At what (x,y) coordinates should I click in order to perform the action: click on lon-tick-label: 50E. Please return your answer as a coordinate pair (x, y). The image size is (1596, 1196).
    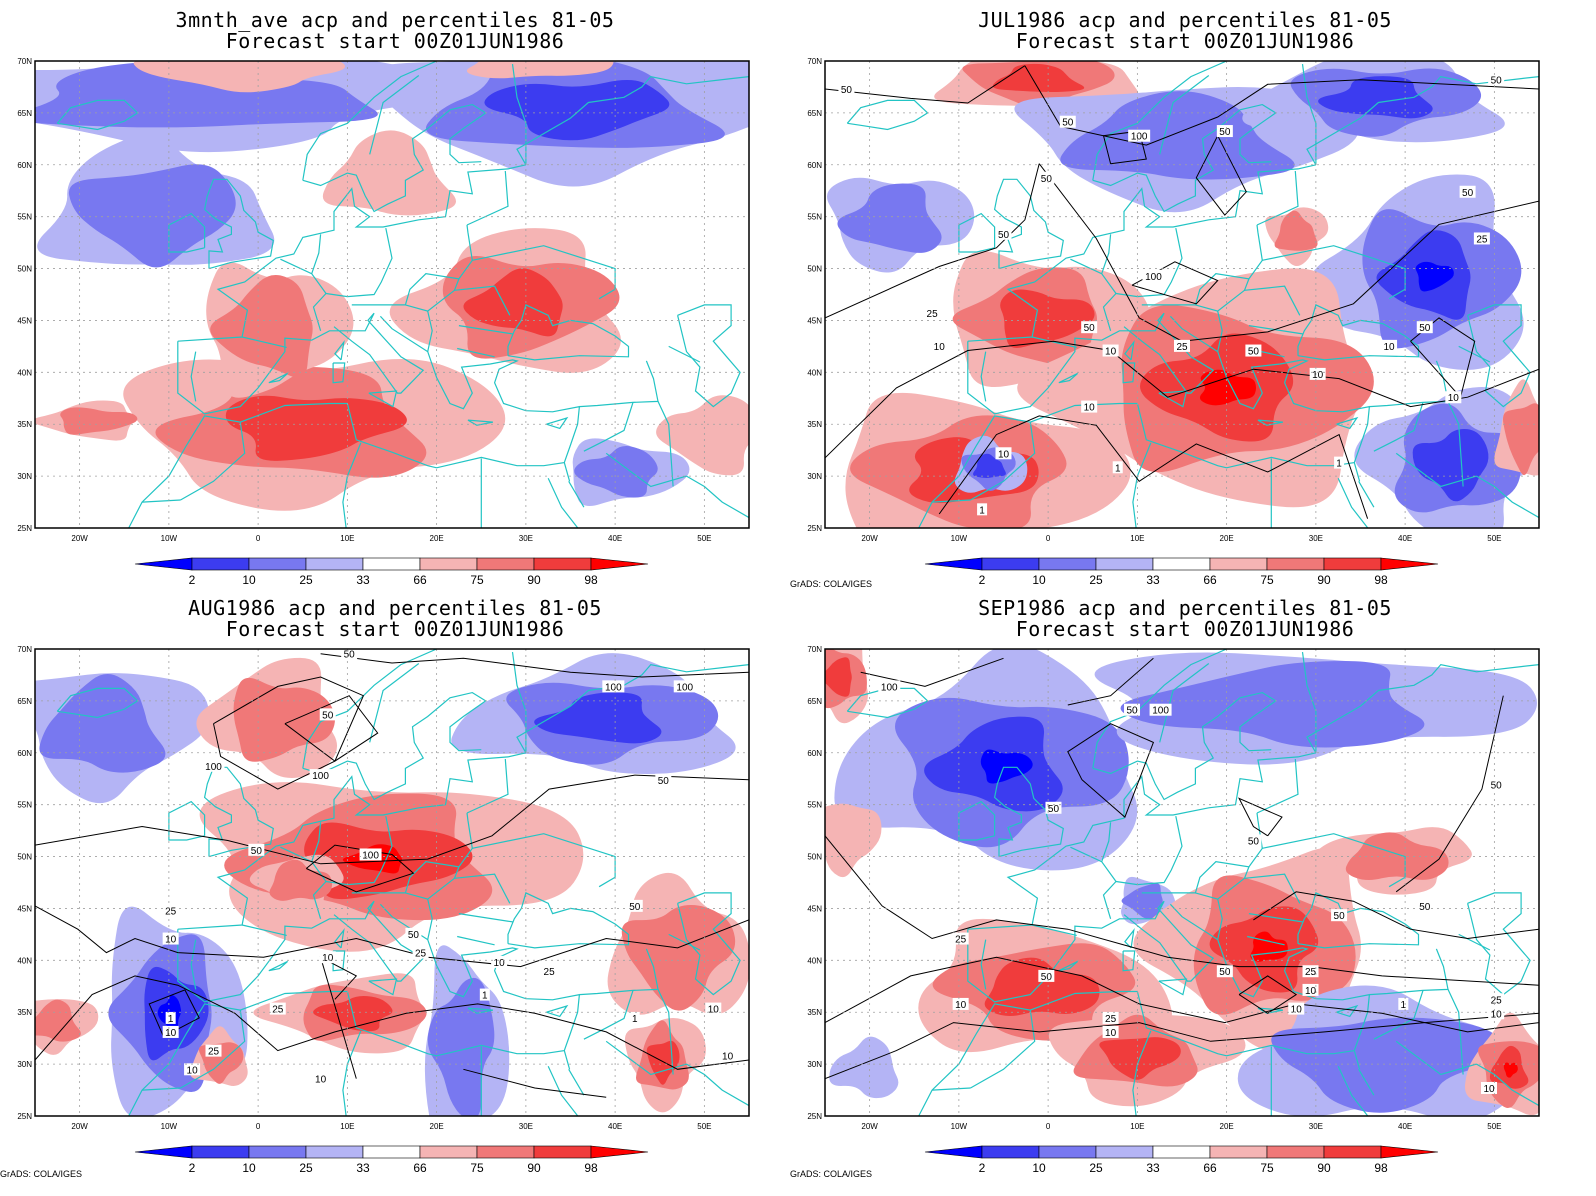
    Looking at the image, I should click on (704, 538).